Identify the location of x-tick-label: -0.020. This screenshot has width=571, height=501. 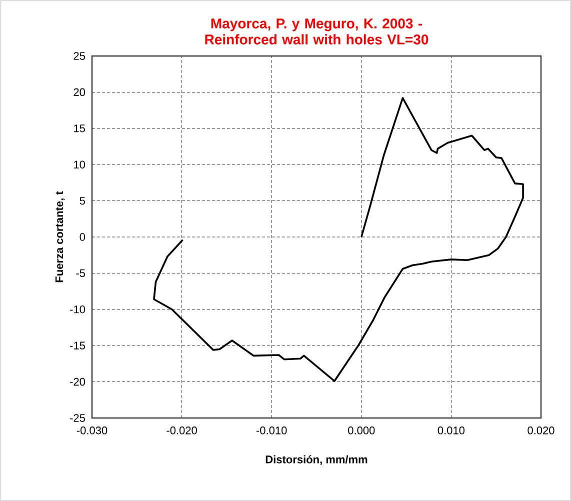
(181, 430).